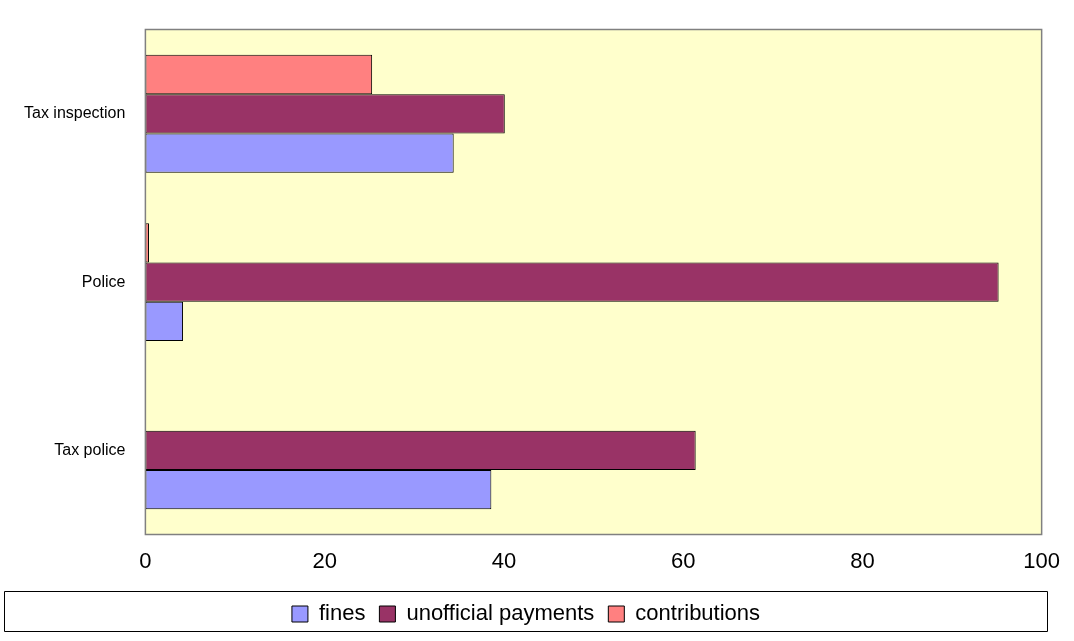 The width and height of the screenshot is (1074, 641). Describe the element at coordinates (103, 281) in the screenshot. I see `y-tick-label: Police` at that location.